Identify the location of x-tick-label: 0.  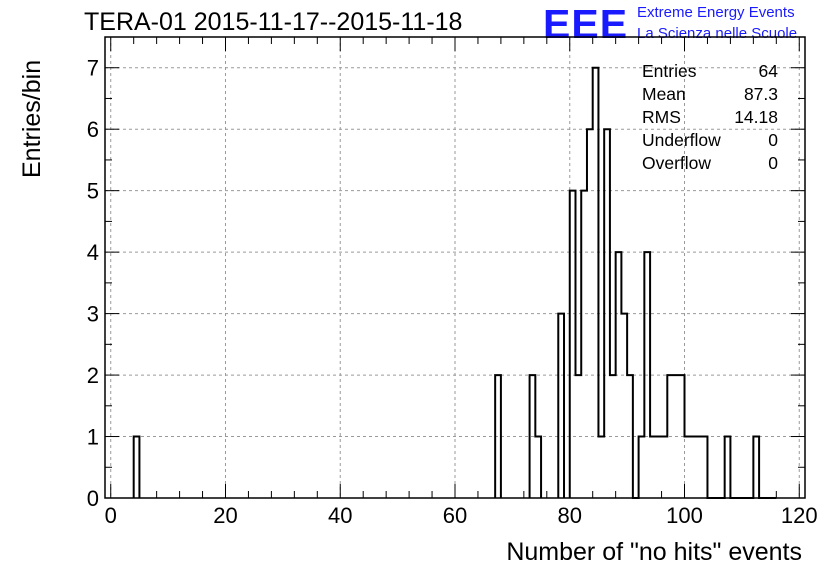
(111, 515).